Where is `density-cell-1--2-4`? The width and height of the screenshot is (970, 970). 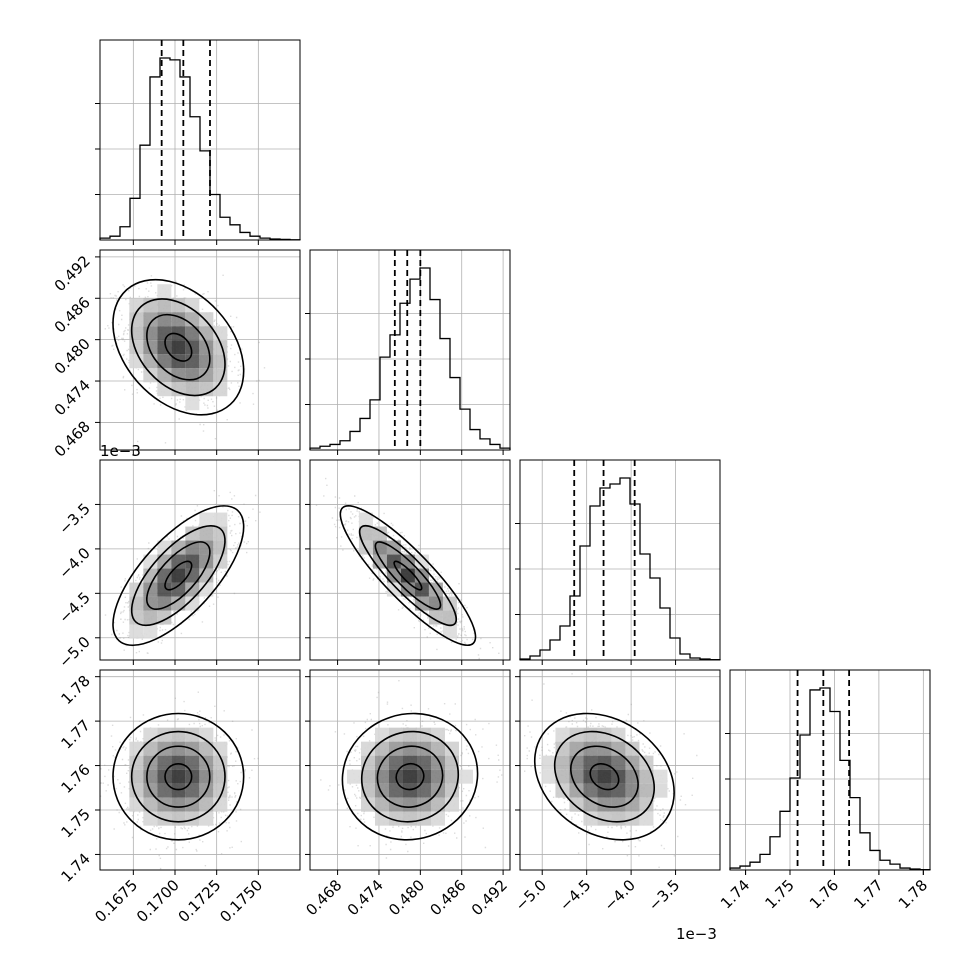 density-cell-1--2-4 is located at coordinates (150, 631).